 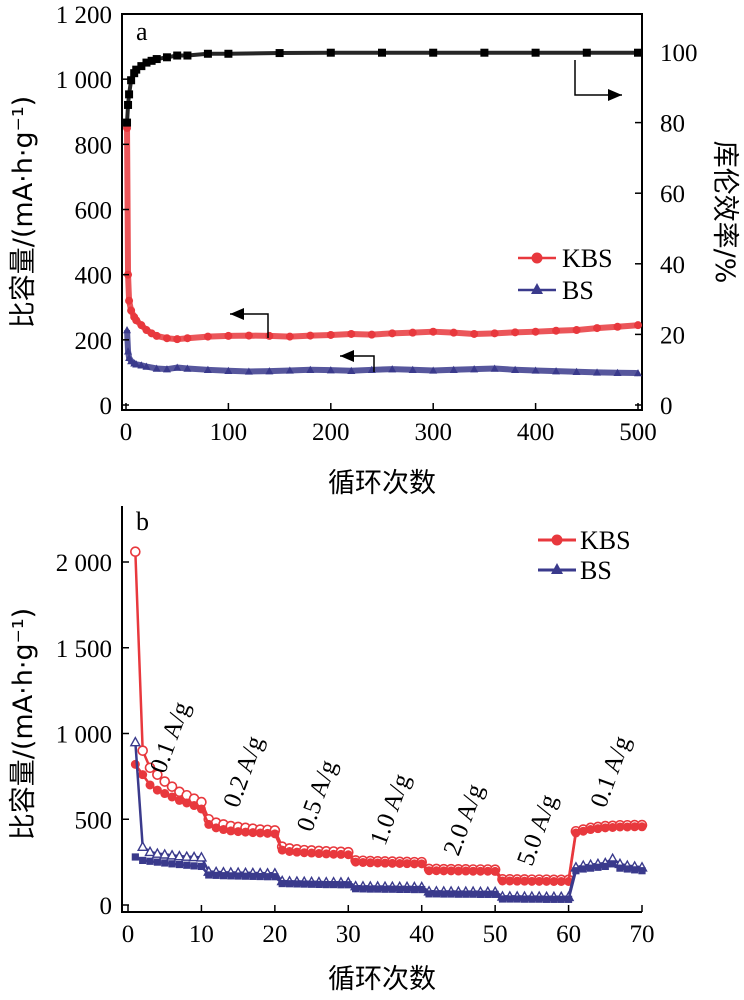 I want to click on series-ce-line, so click(x=381, y=86).